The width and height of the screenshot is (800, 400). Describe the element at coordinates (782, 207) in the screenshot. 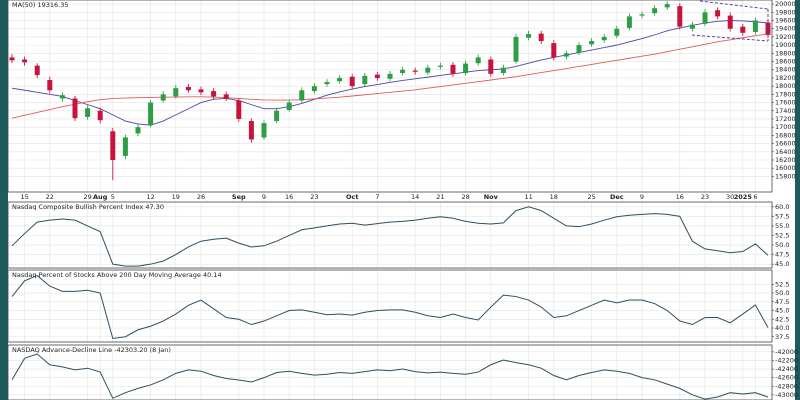

I see `y-tick-label: 60.0` at that location.